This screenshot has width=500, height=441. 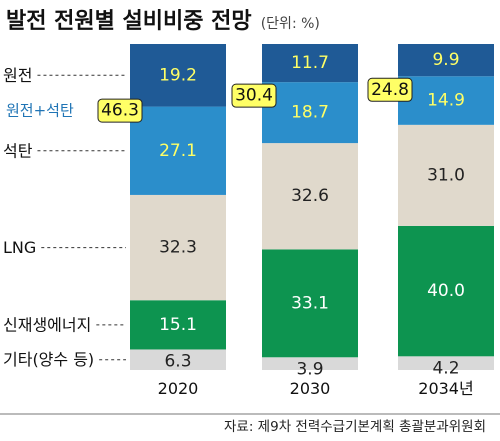 I want to click on data-label: 4.2, so click(x=445, y=368).